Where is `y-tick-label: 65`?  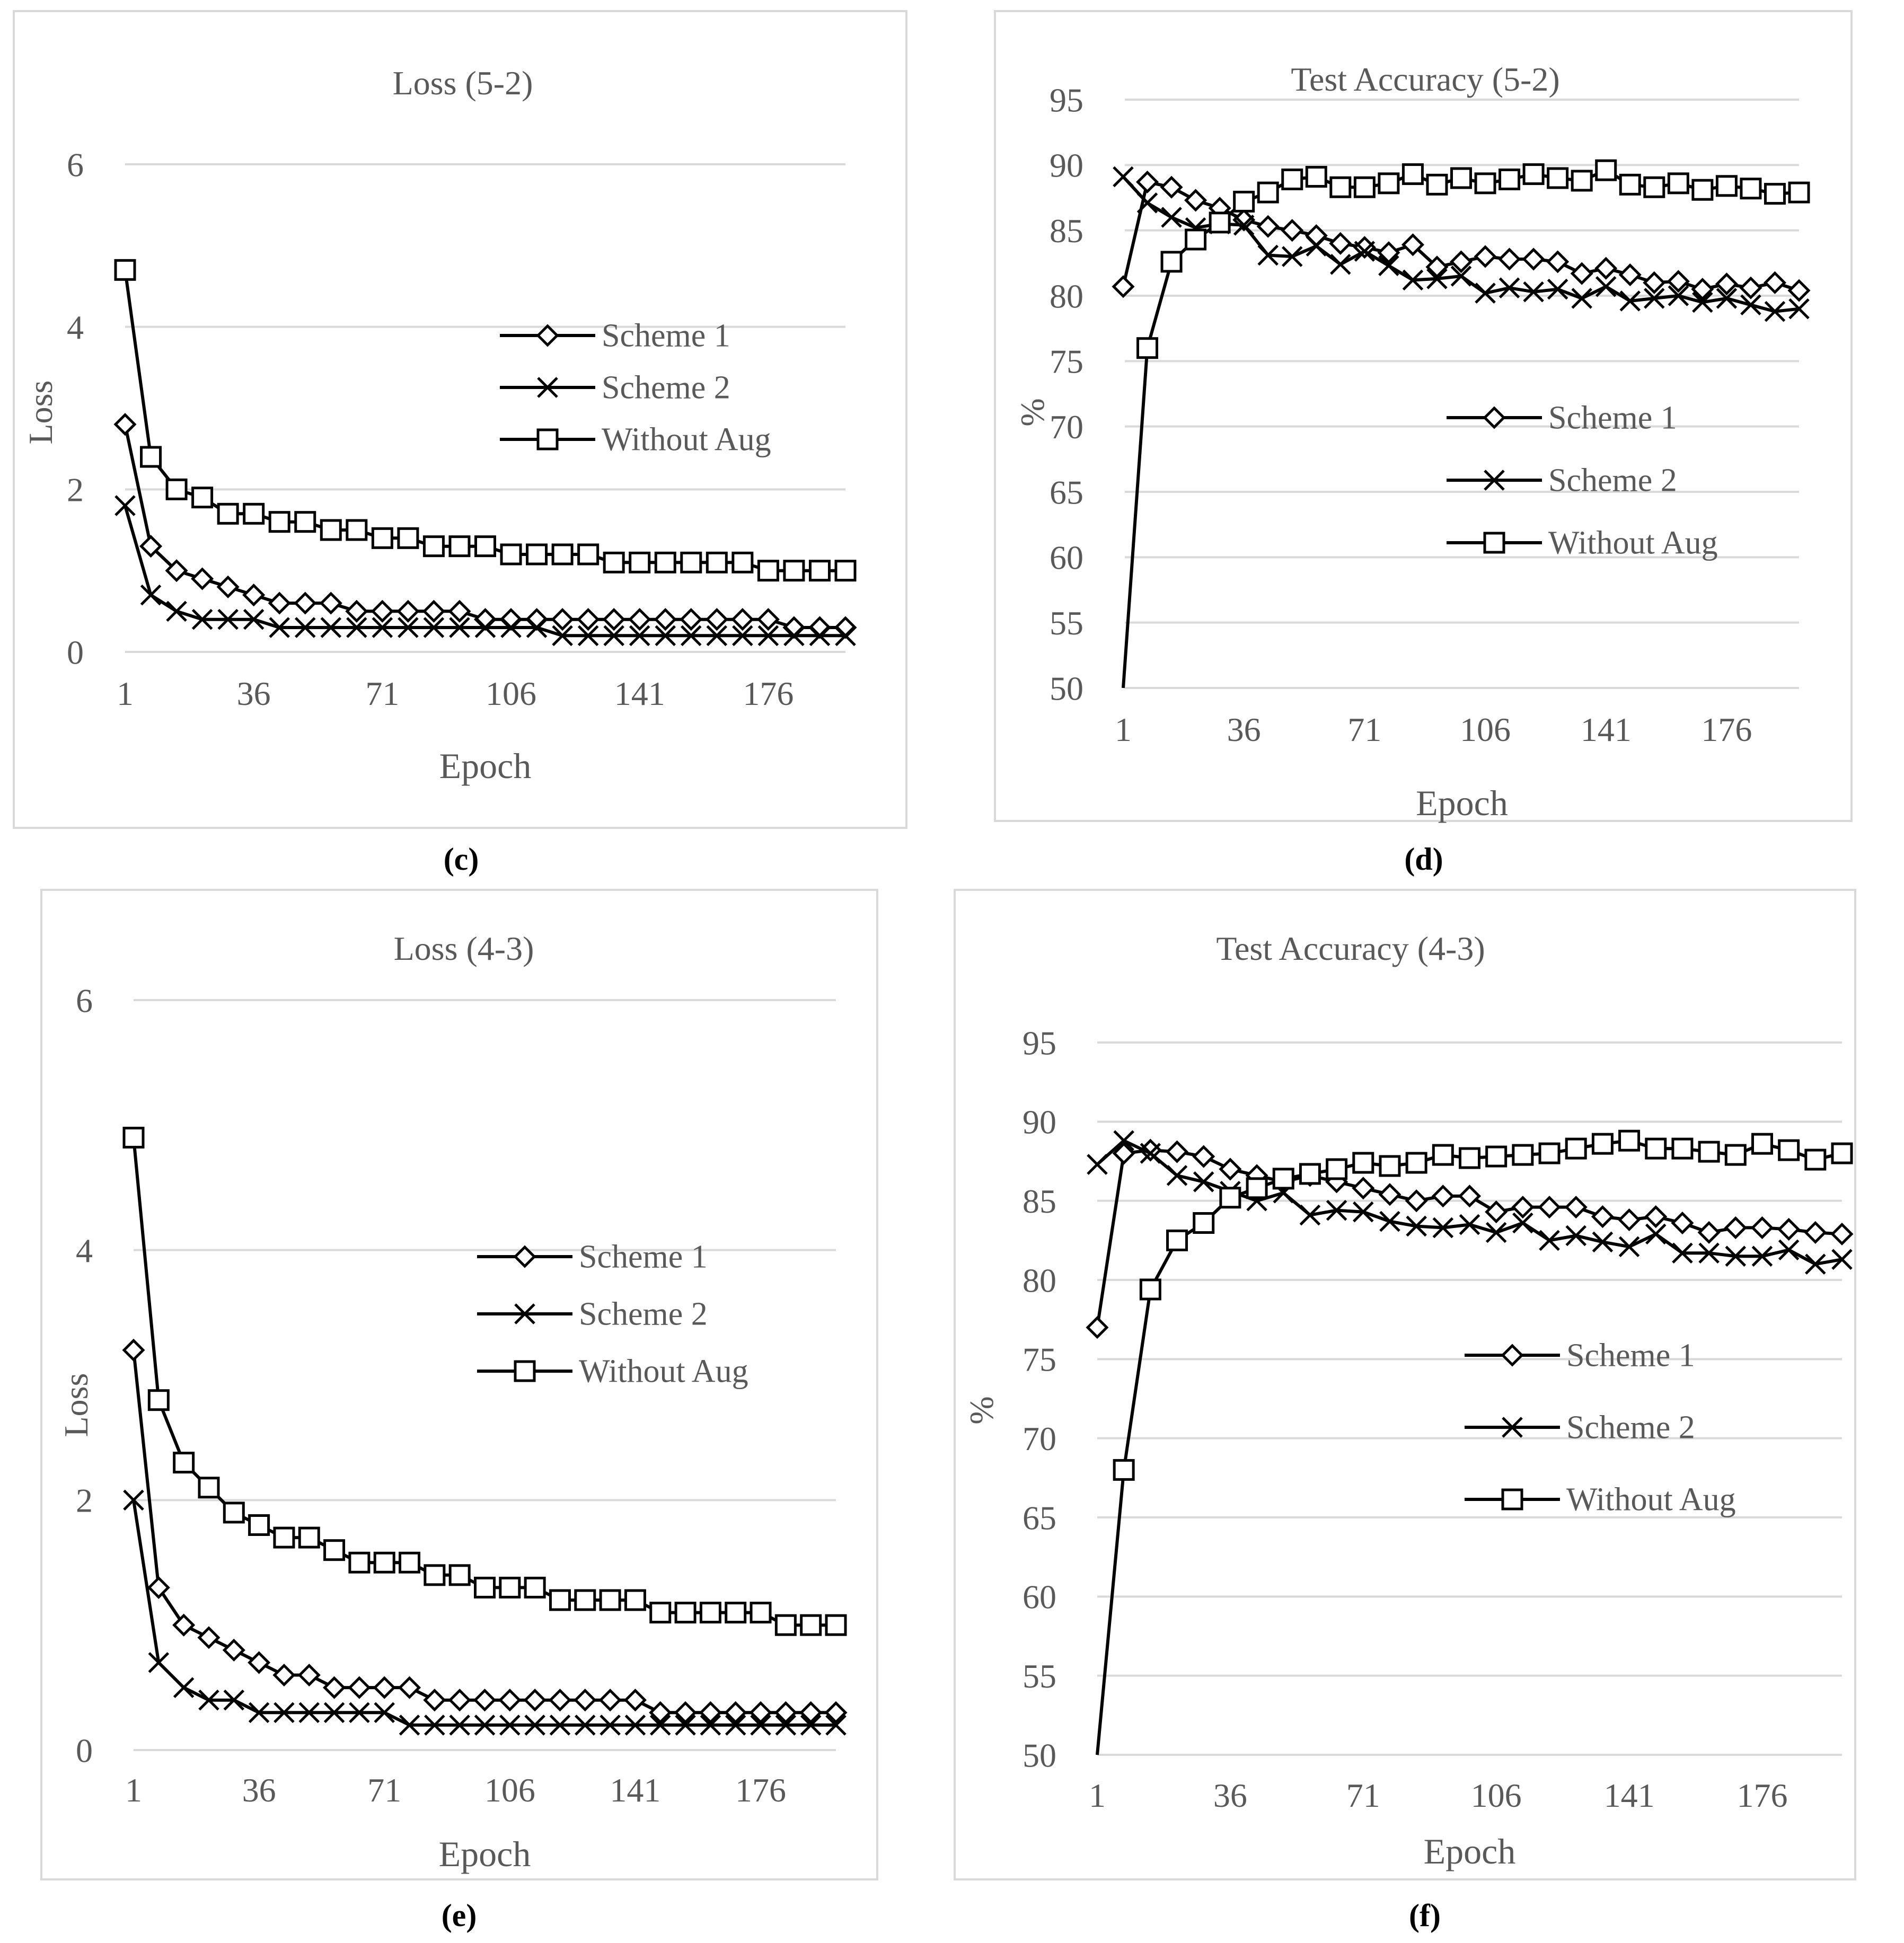 y-tick-label: 65 is located at coordinates (1066, 492).